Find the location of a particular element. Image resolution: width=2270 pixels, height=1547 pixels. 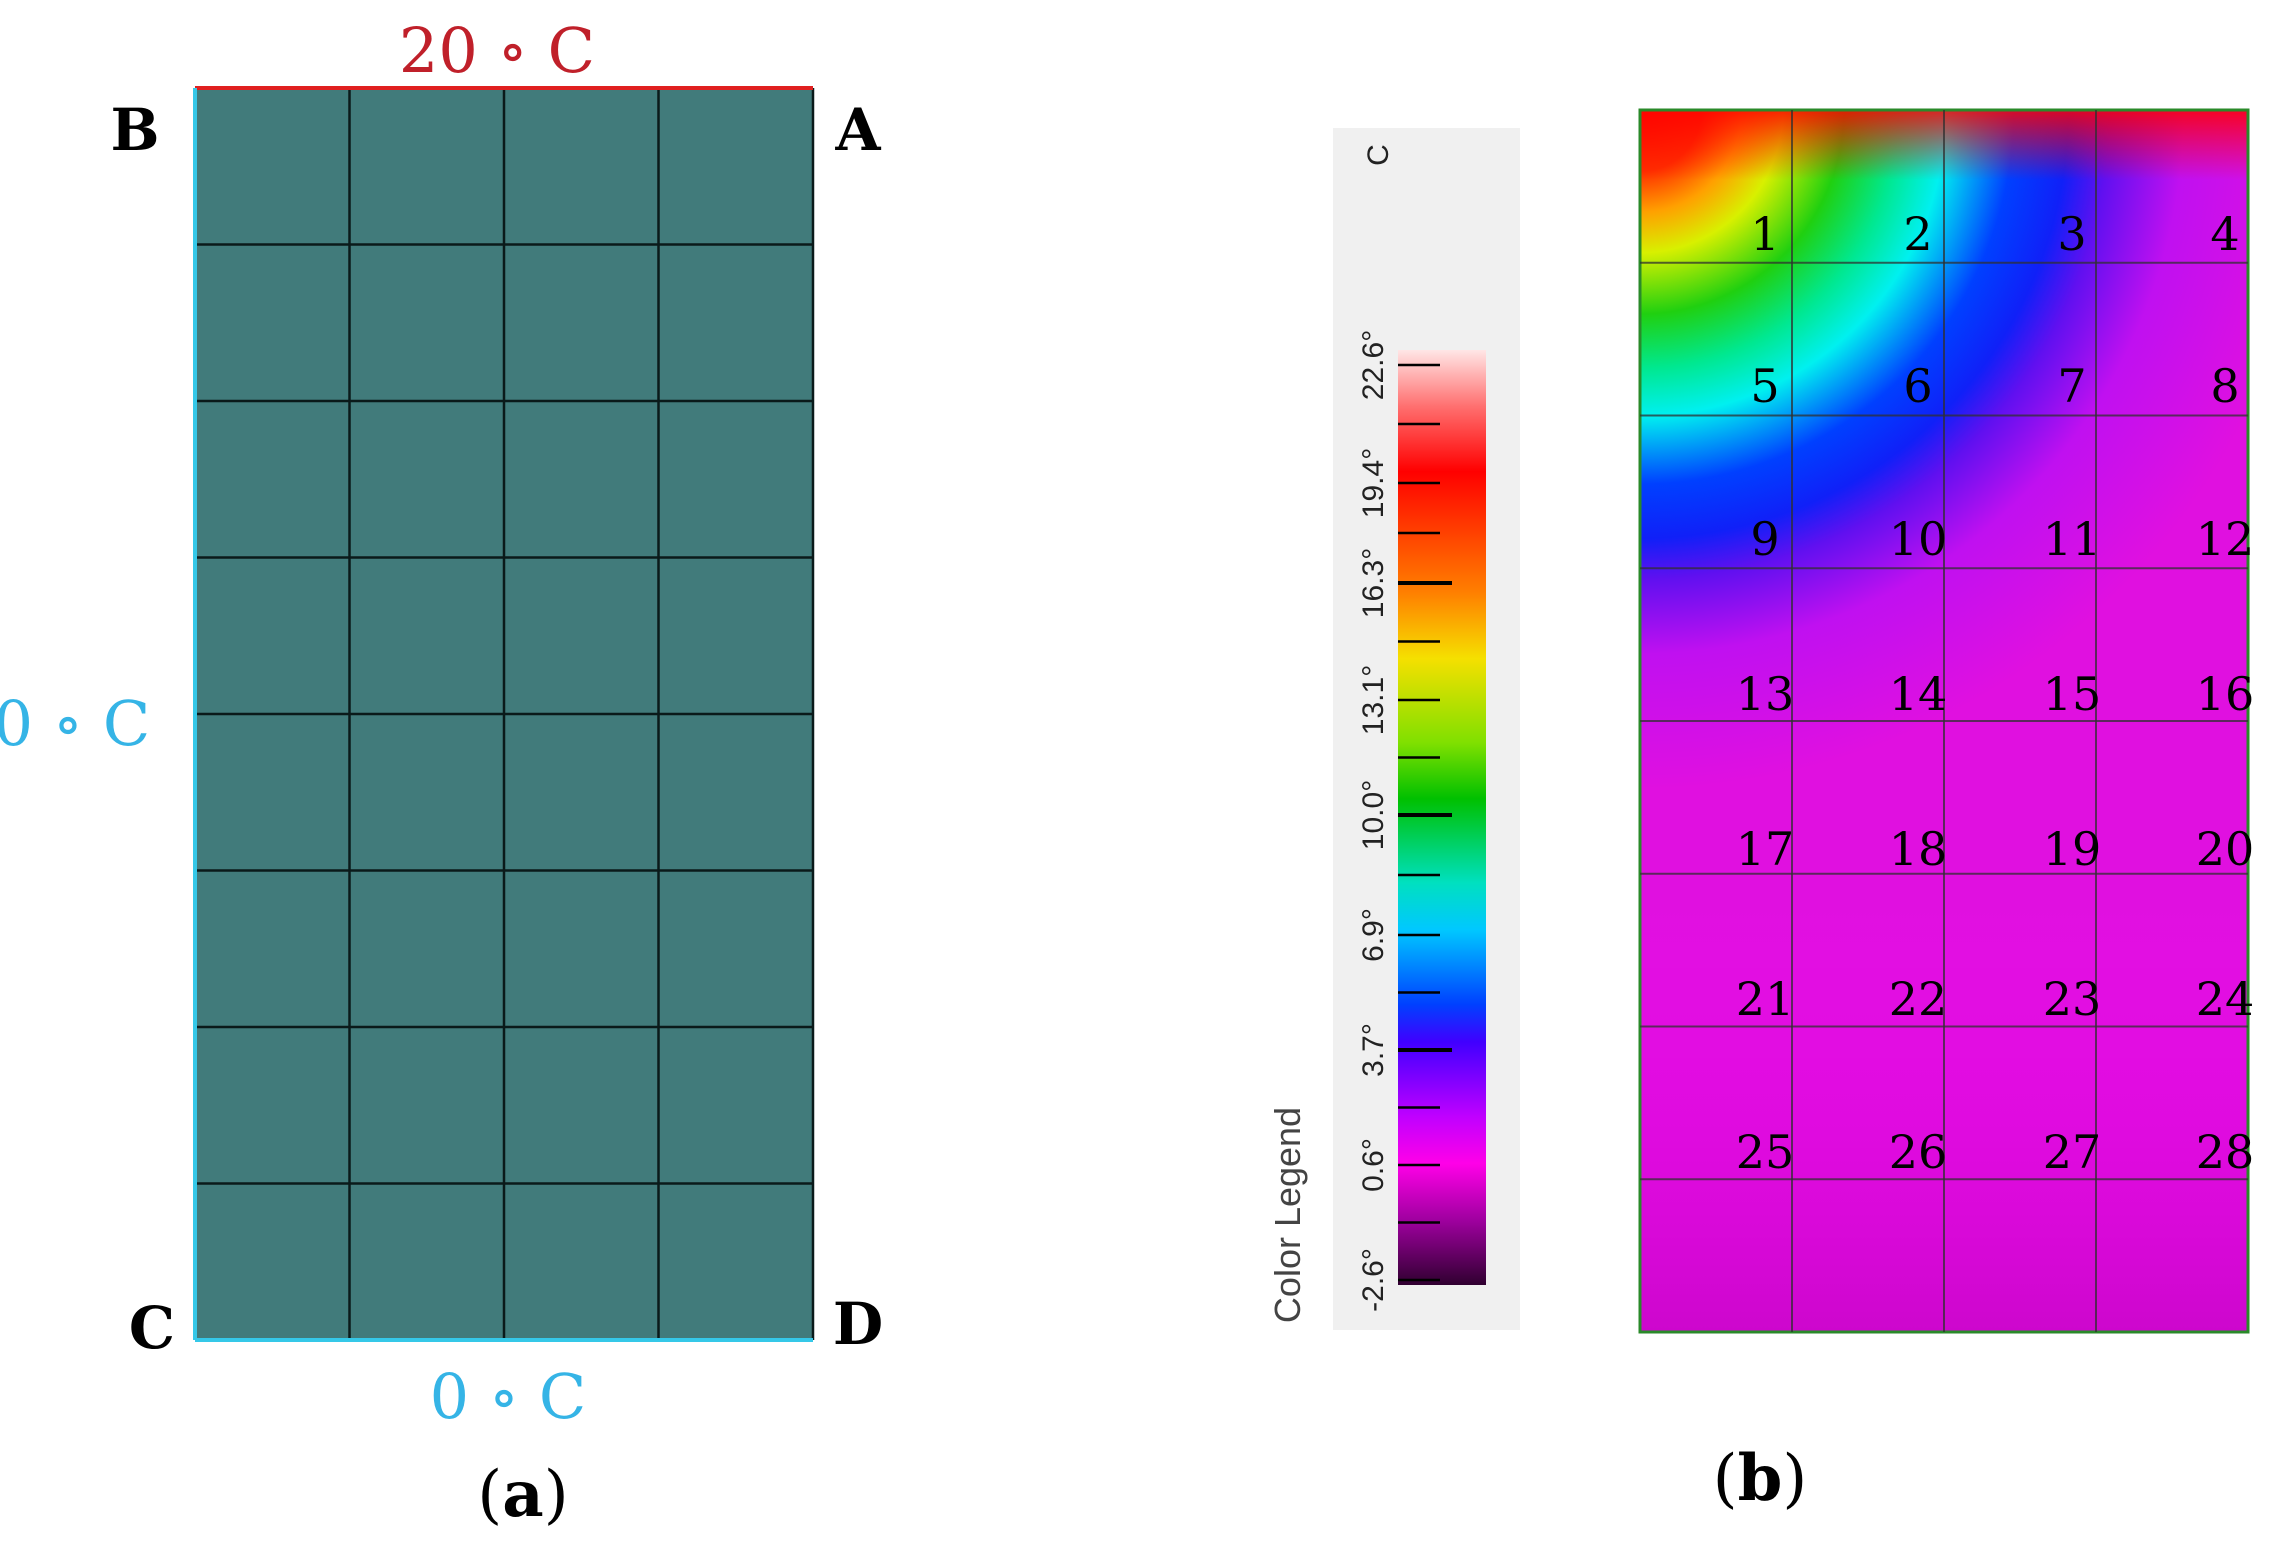

legend-tick-marks is located at coordinates (1425, 822).